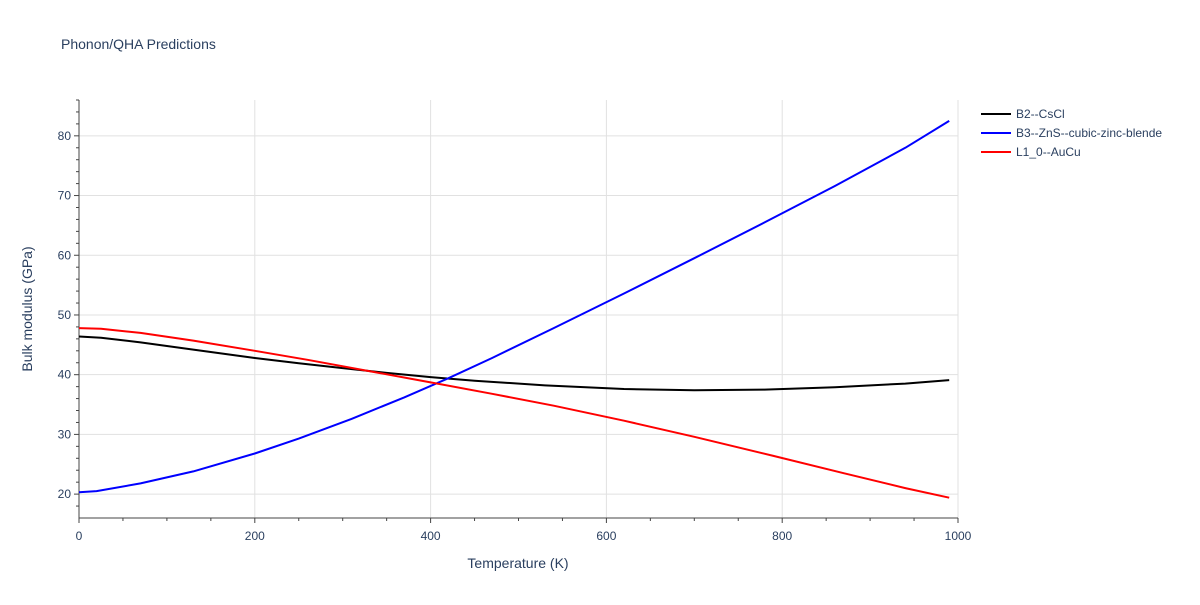 The width and height of the screenshot is (1200, 605). I want to click on x-tick-label: 1000, so click(958, 536).